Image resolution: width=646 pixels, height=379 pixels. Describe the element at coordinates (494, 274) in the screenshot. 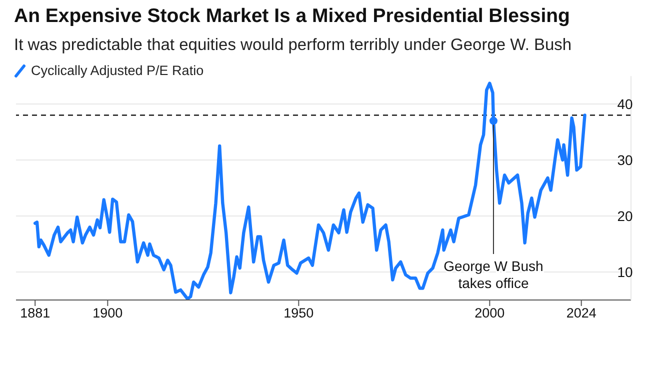

I see `annotation: George W Bush takes office` at that location.